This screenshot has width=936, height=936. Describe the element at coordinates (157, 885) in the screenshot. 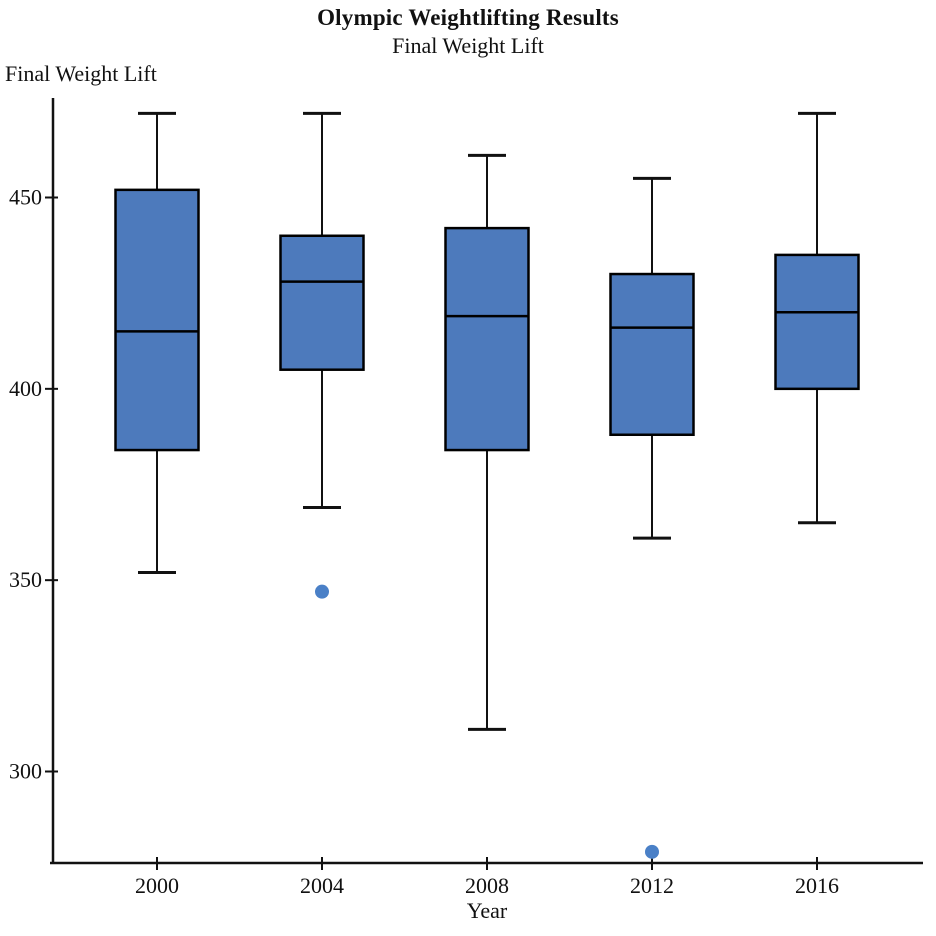

I see `x-tick-label: 2000` at that location.